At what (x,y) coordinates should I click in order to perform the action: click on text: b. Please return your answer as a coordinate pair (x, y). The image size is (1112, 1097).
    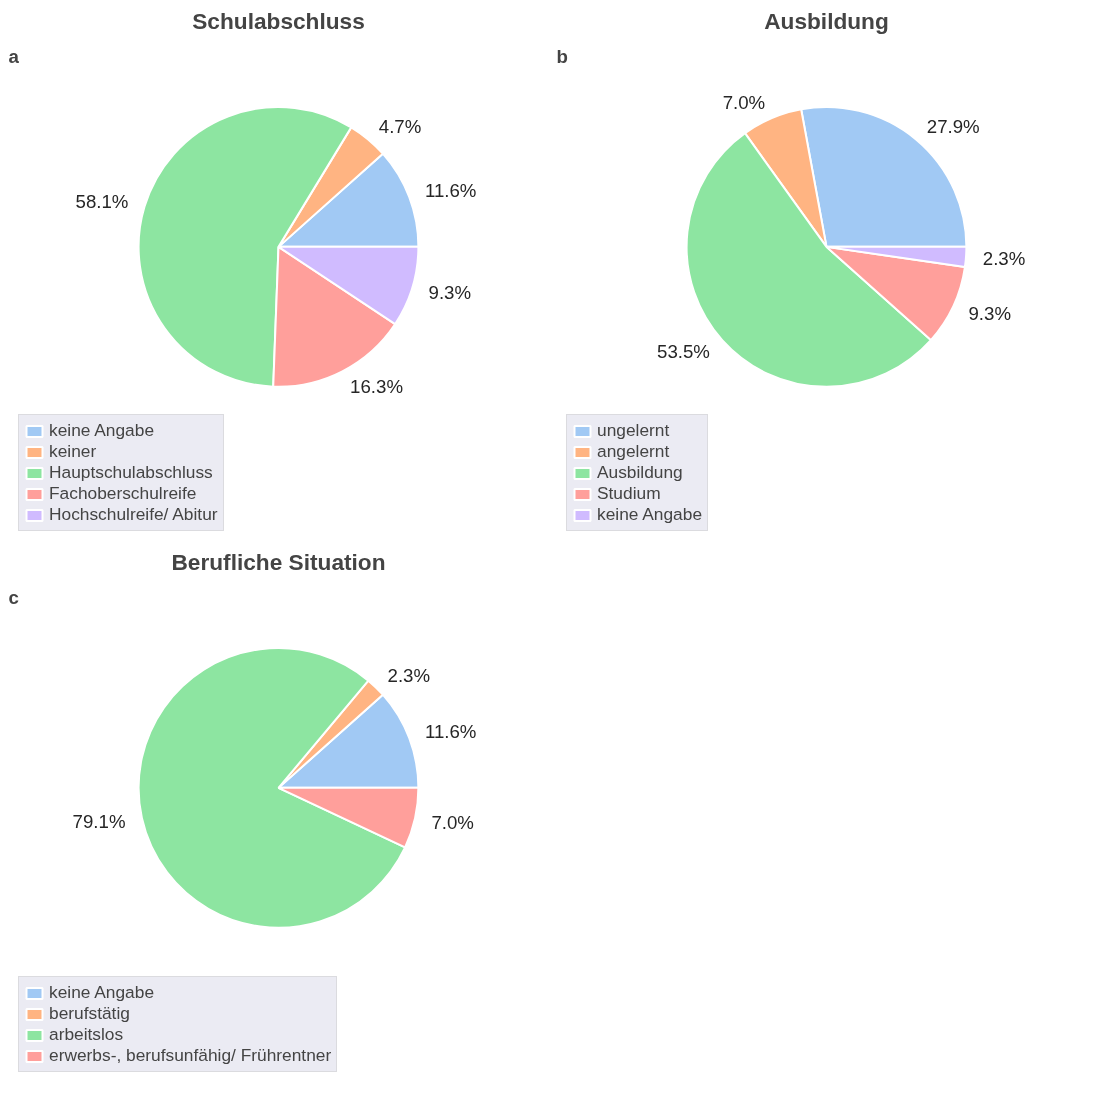
    Looking at the image, I should click on (562, 56).